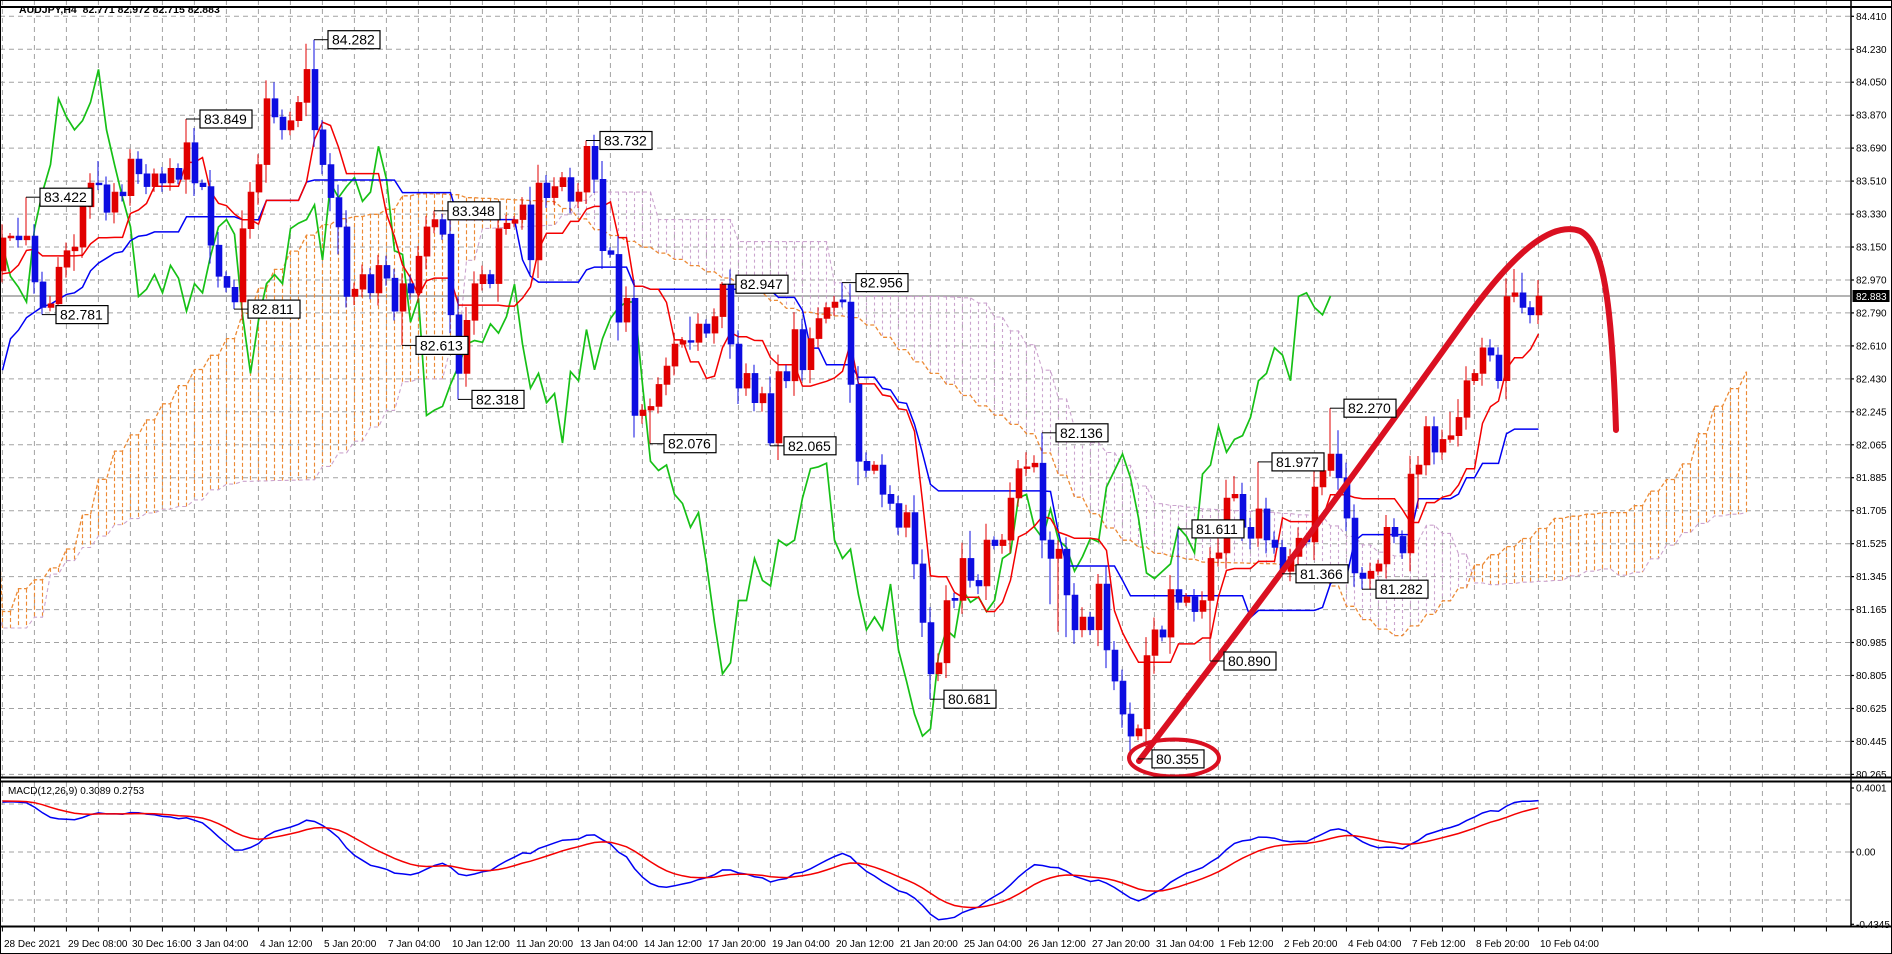 The height and width of the screenshot is (954, 1892). Describe the element at coordinates (969, 699) in the screenshot. I see `svg-text: 80.681` at that location.